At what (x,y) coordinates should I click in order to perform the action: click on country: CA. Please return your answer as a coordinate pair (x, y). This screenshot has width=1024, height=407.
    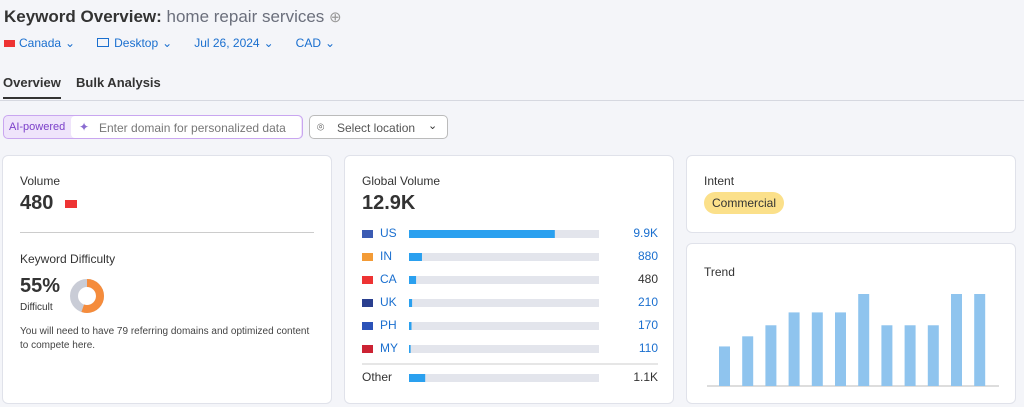
    Looking at the image, I should click on (388, 279).